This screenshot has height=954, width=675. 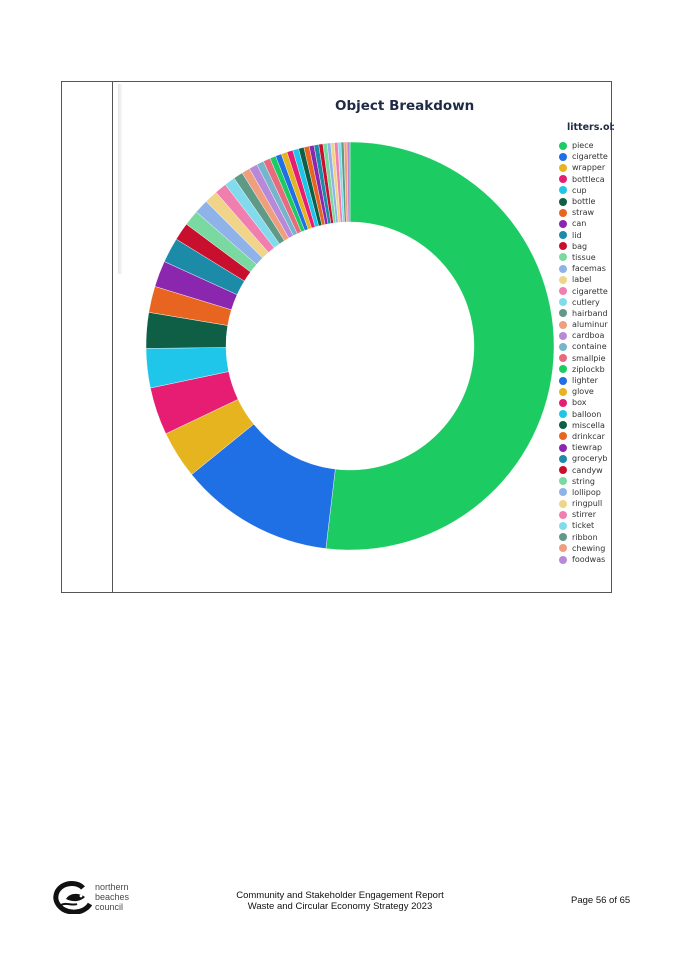 I want to click on legend-label: aluminur, so click(x=590, y=325).